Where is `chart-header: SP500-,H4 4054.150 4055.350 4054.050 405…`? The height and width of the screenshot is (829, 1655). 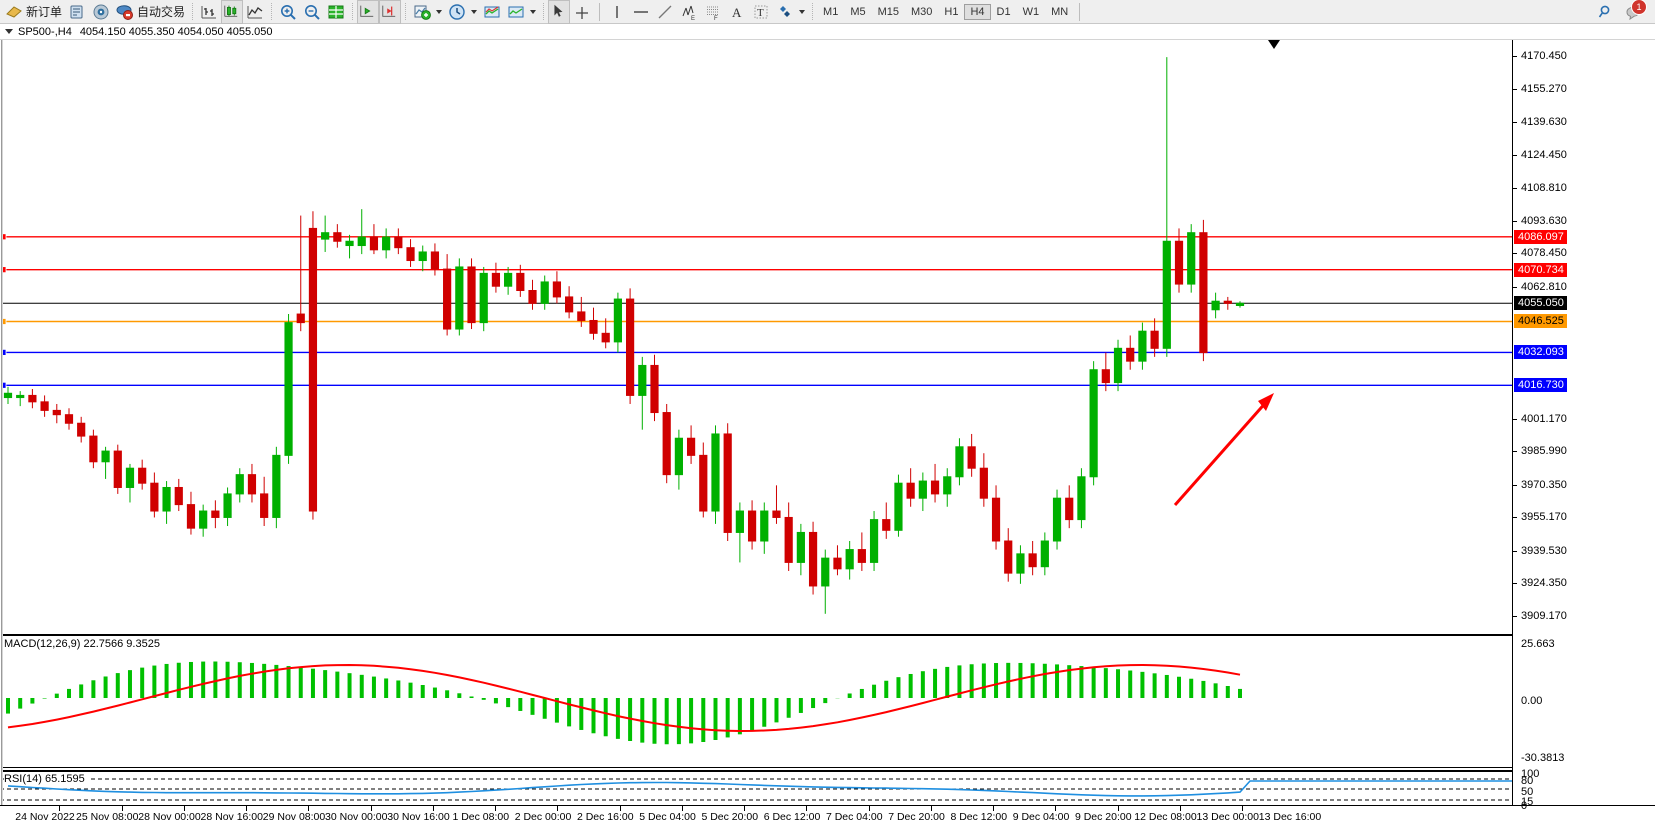 chart-header: SP500-,H4 4054.150 4055.350 4054.050 405… is located at coordinates (827, 32).